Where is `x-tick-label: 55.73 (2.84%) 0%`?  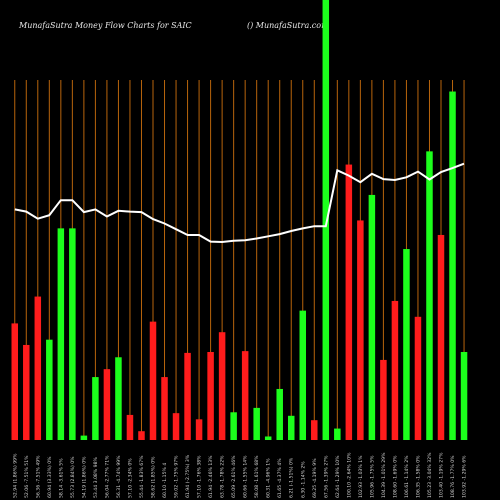
x-tick-label: 55.73 (2.84%) 0% is located at coordinates (73, 477).